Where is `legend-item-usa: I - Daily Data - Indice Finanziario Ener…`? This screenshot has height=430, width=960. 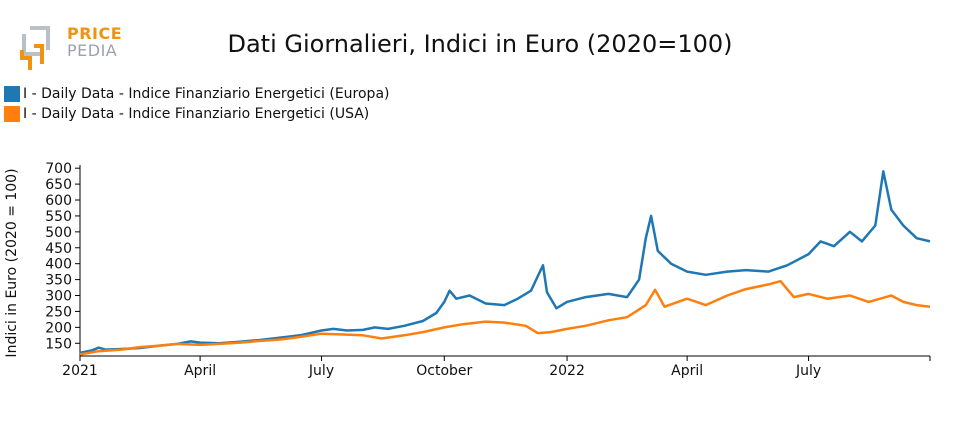 legend-item-usa: I - Daily Data - Indice Finanziario Ener… is located at coordinates (196, 114).